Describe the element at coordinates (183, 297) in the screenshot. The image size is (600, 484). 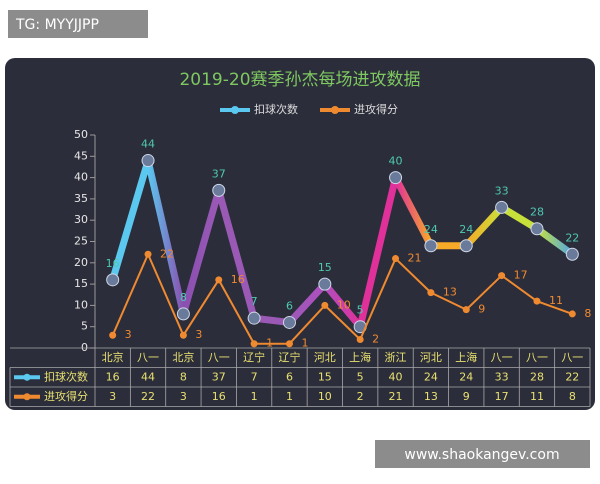
I see `data-label: 8` at that location.